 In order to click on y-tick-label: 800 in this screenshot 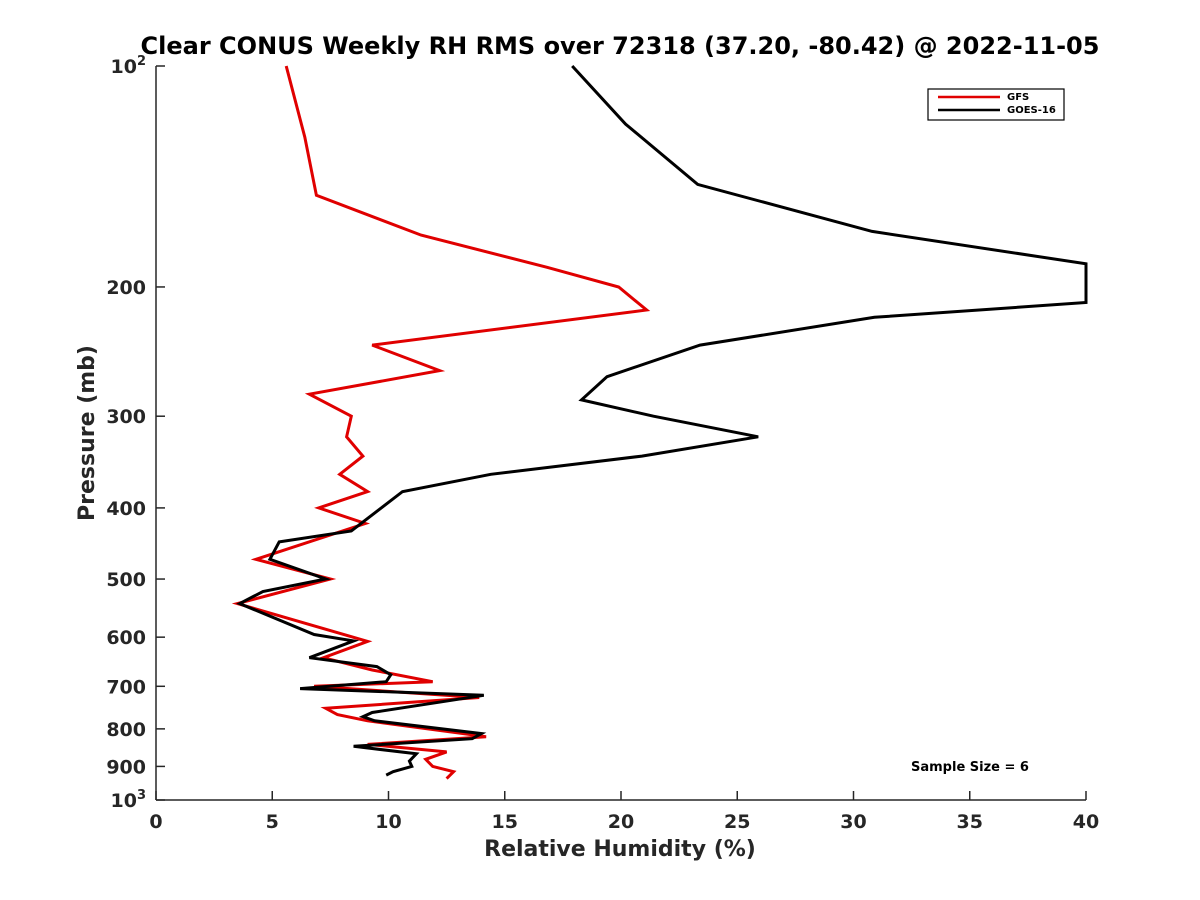, I will do `click(126, 730)`.